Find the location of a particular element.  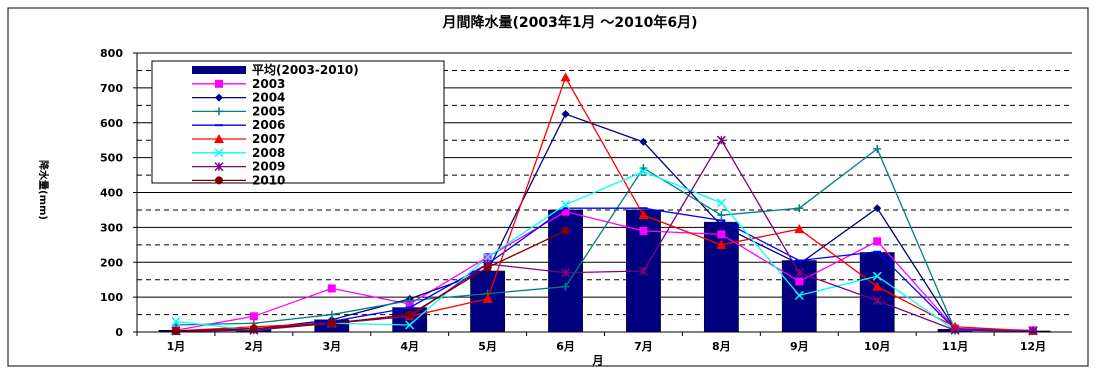

x-tick-label: 1月 is located at coordinates (176, 346).